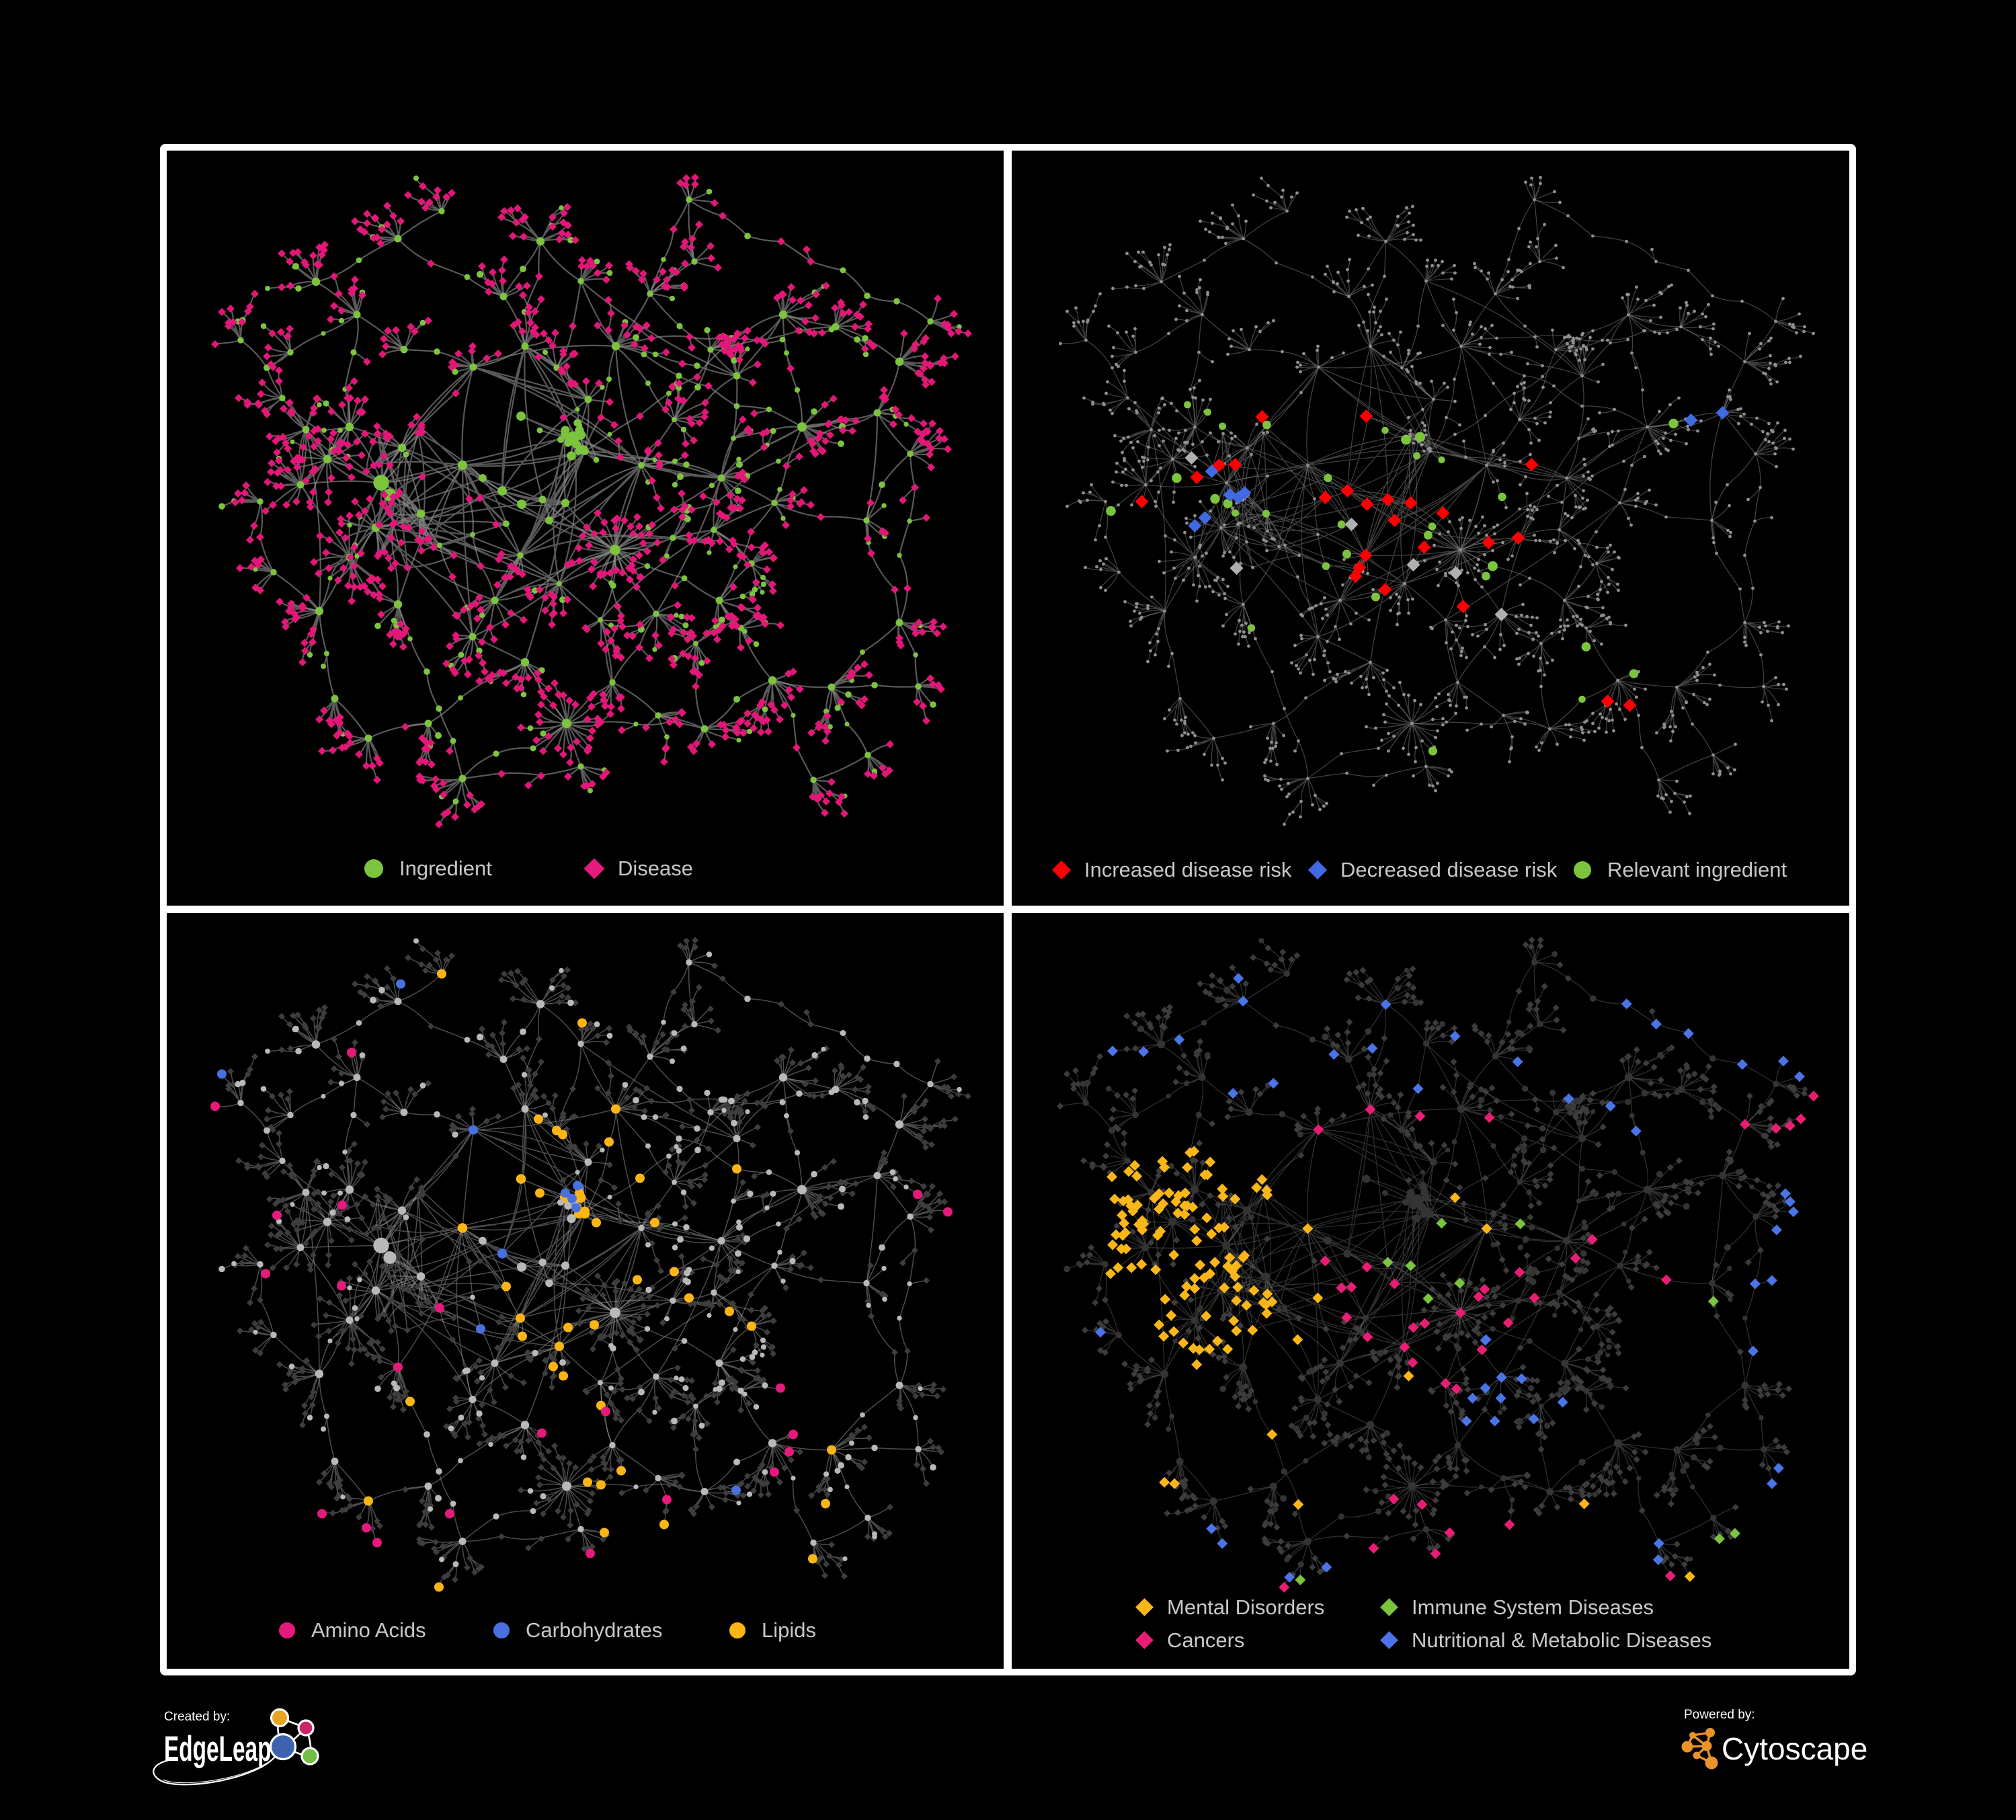  I want to click on svg-text: Cytoscape, so click(1794, 1748).